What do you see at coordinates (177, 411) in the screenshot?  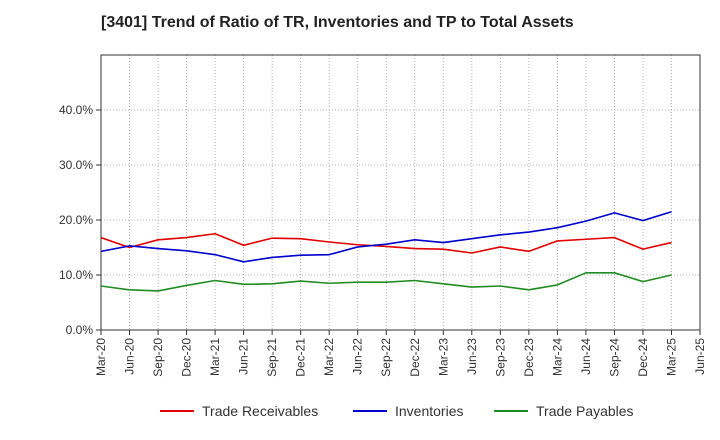 I see `legend-swatch-trade-receivables` at bounding box center [177, 411].